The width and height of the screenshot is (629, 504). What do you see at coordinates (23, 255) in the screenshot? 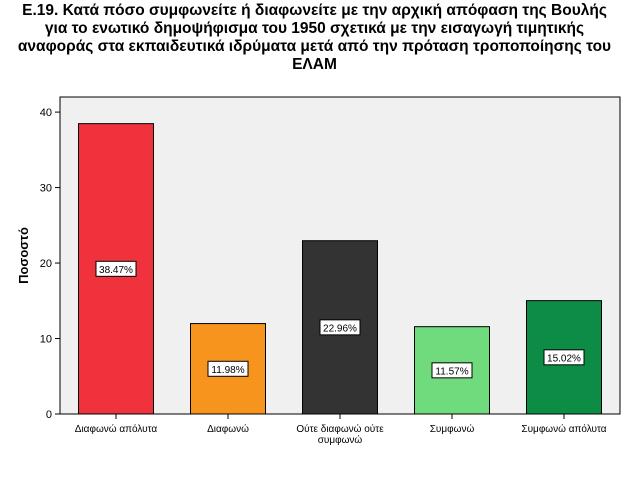
I see `y-axis-label: Ποσοστό` at bounding box center [23, 255].